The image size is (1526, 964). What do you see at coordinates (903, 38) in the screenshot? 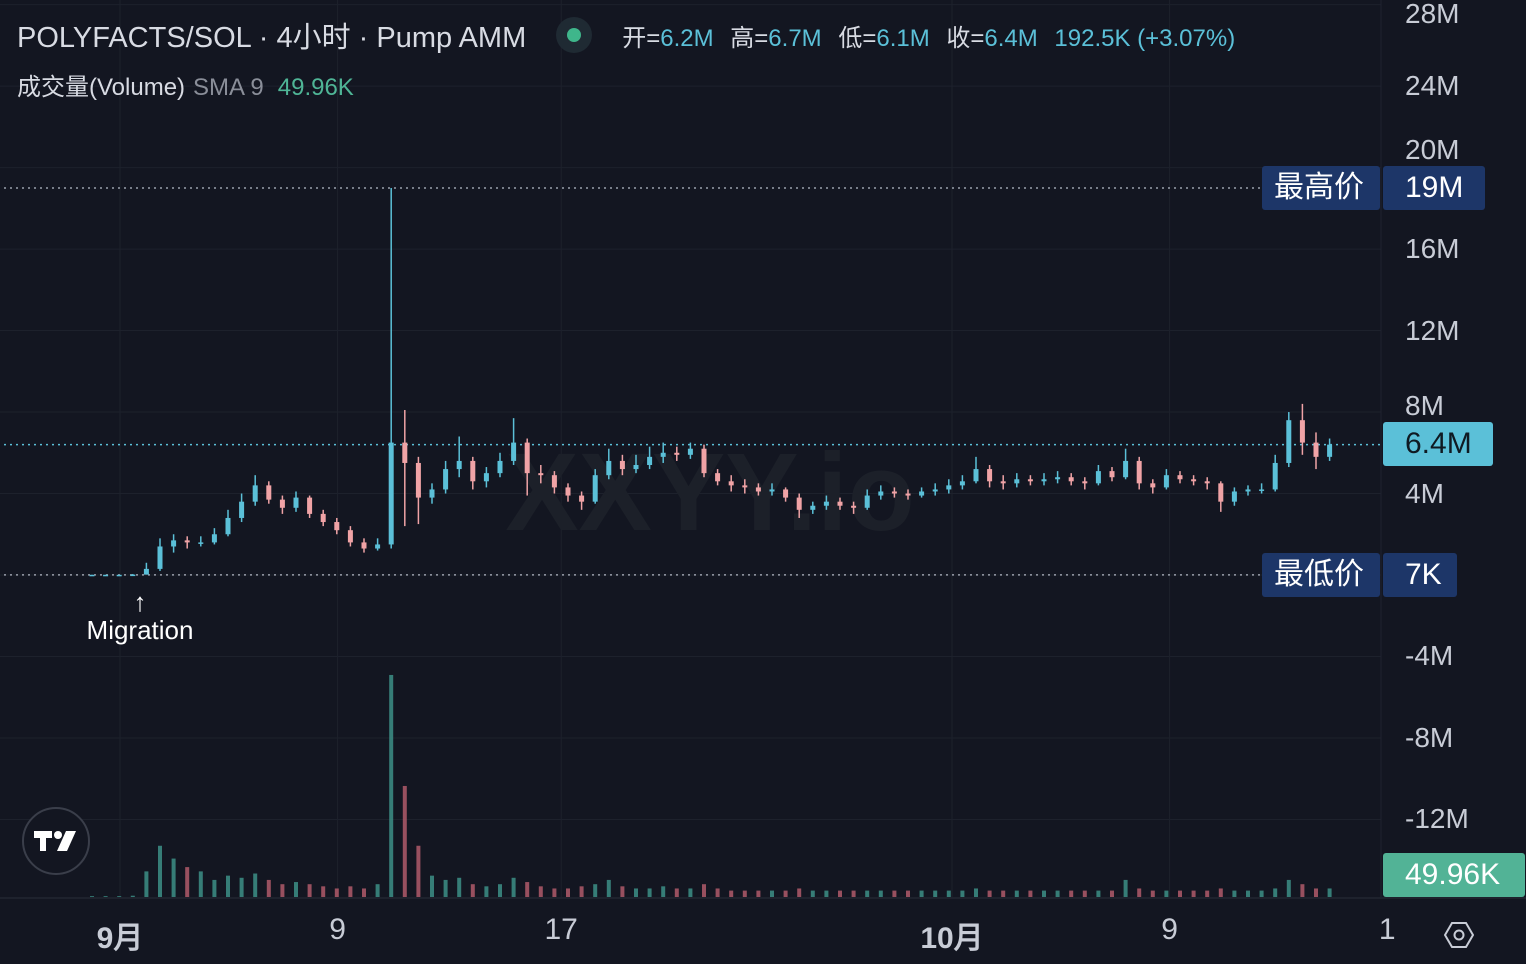
I see `low-value: 6.1M` at bounding box center [903, 38].